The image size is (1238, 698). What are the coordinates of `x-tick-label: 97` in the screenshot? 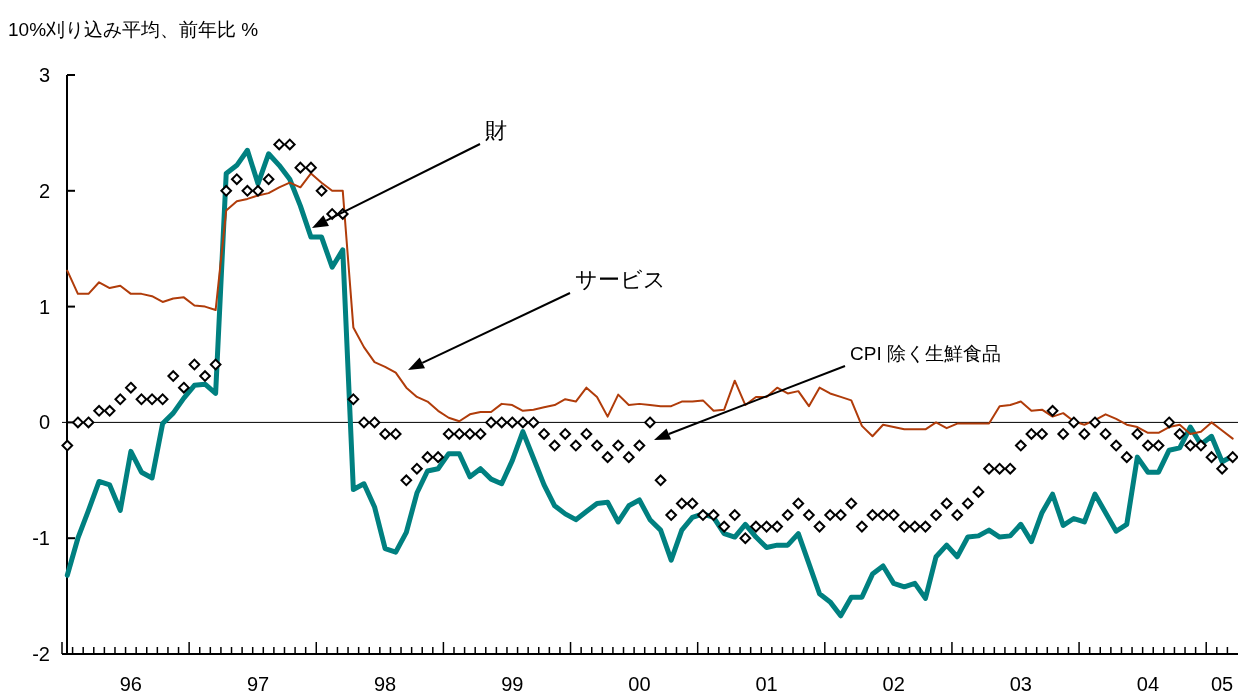 It's located at (258, 684).